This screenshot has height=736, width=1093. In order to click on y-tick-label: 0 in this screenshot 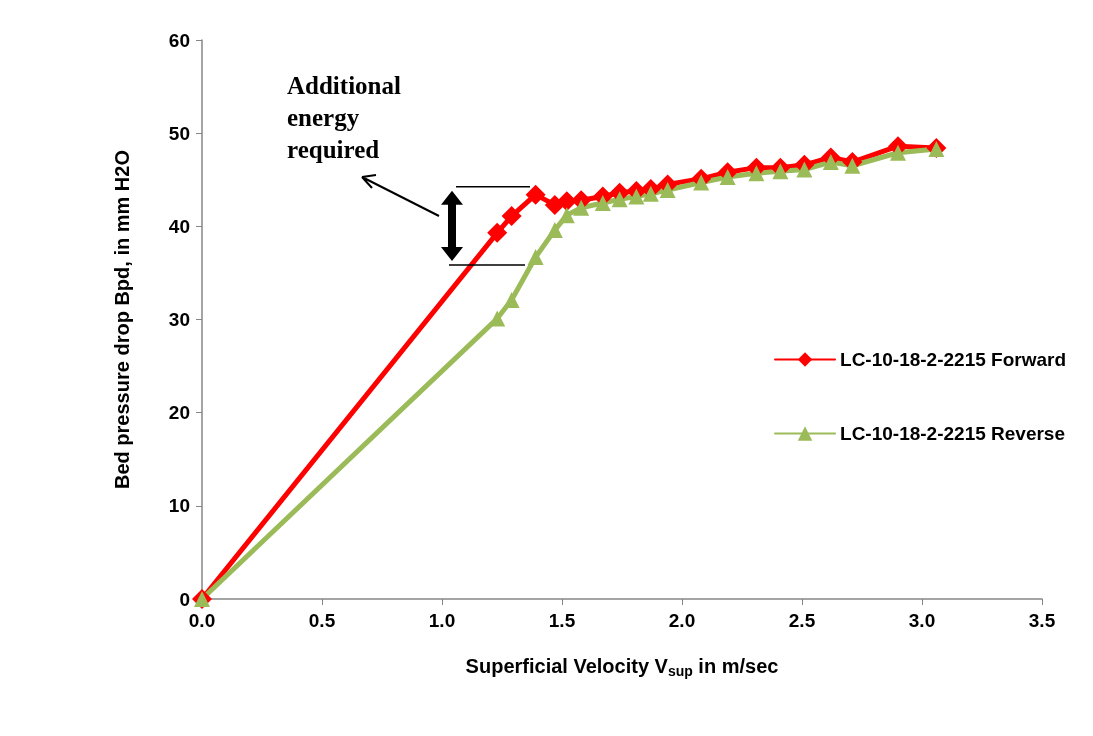, I will do `click(184, 599)`.